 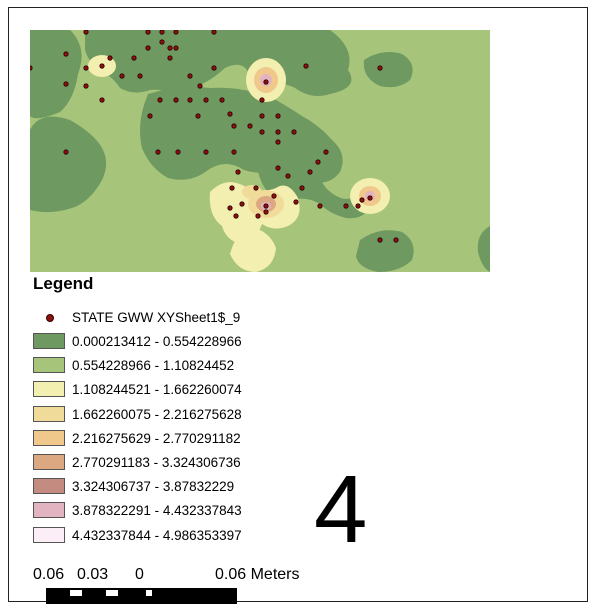 I want to click on scale-label: 0, so click(x=139, y=574).